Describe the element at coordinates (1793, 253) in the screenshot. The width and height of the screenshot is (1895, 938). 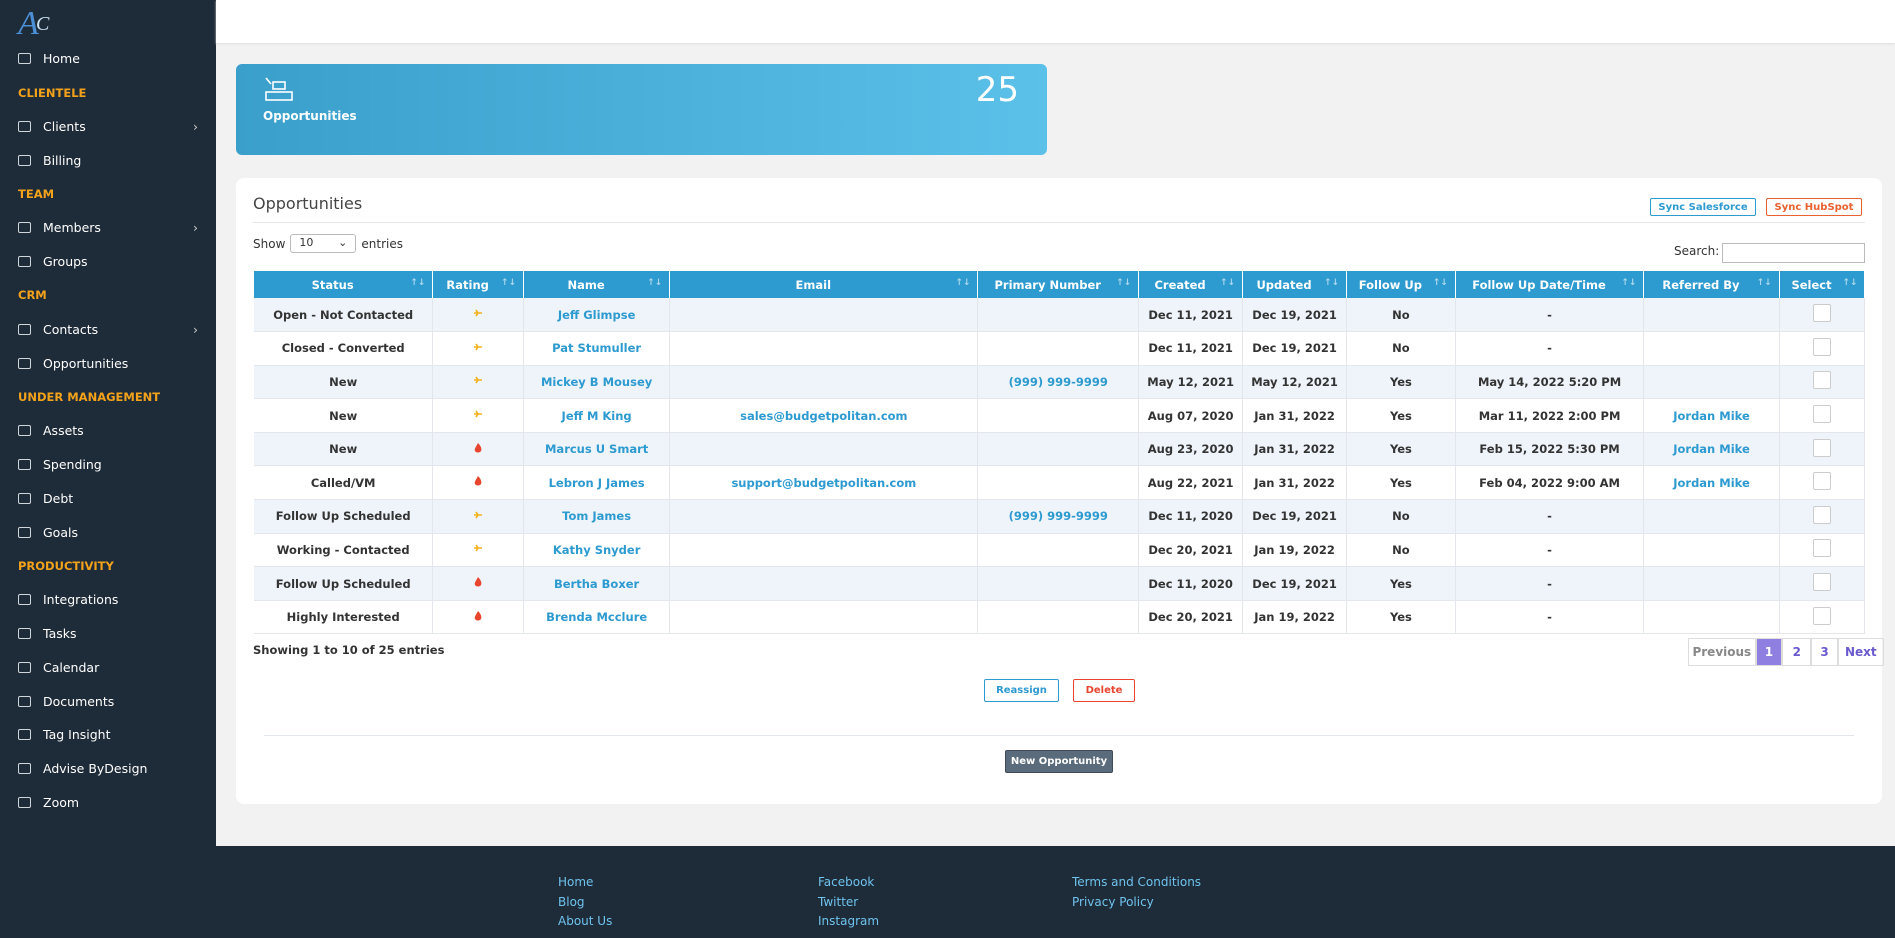
I see `search-input` at that location.